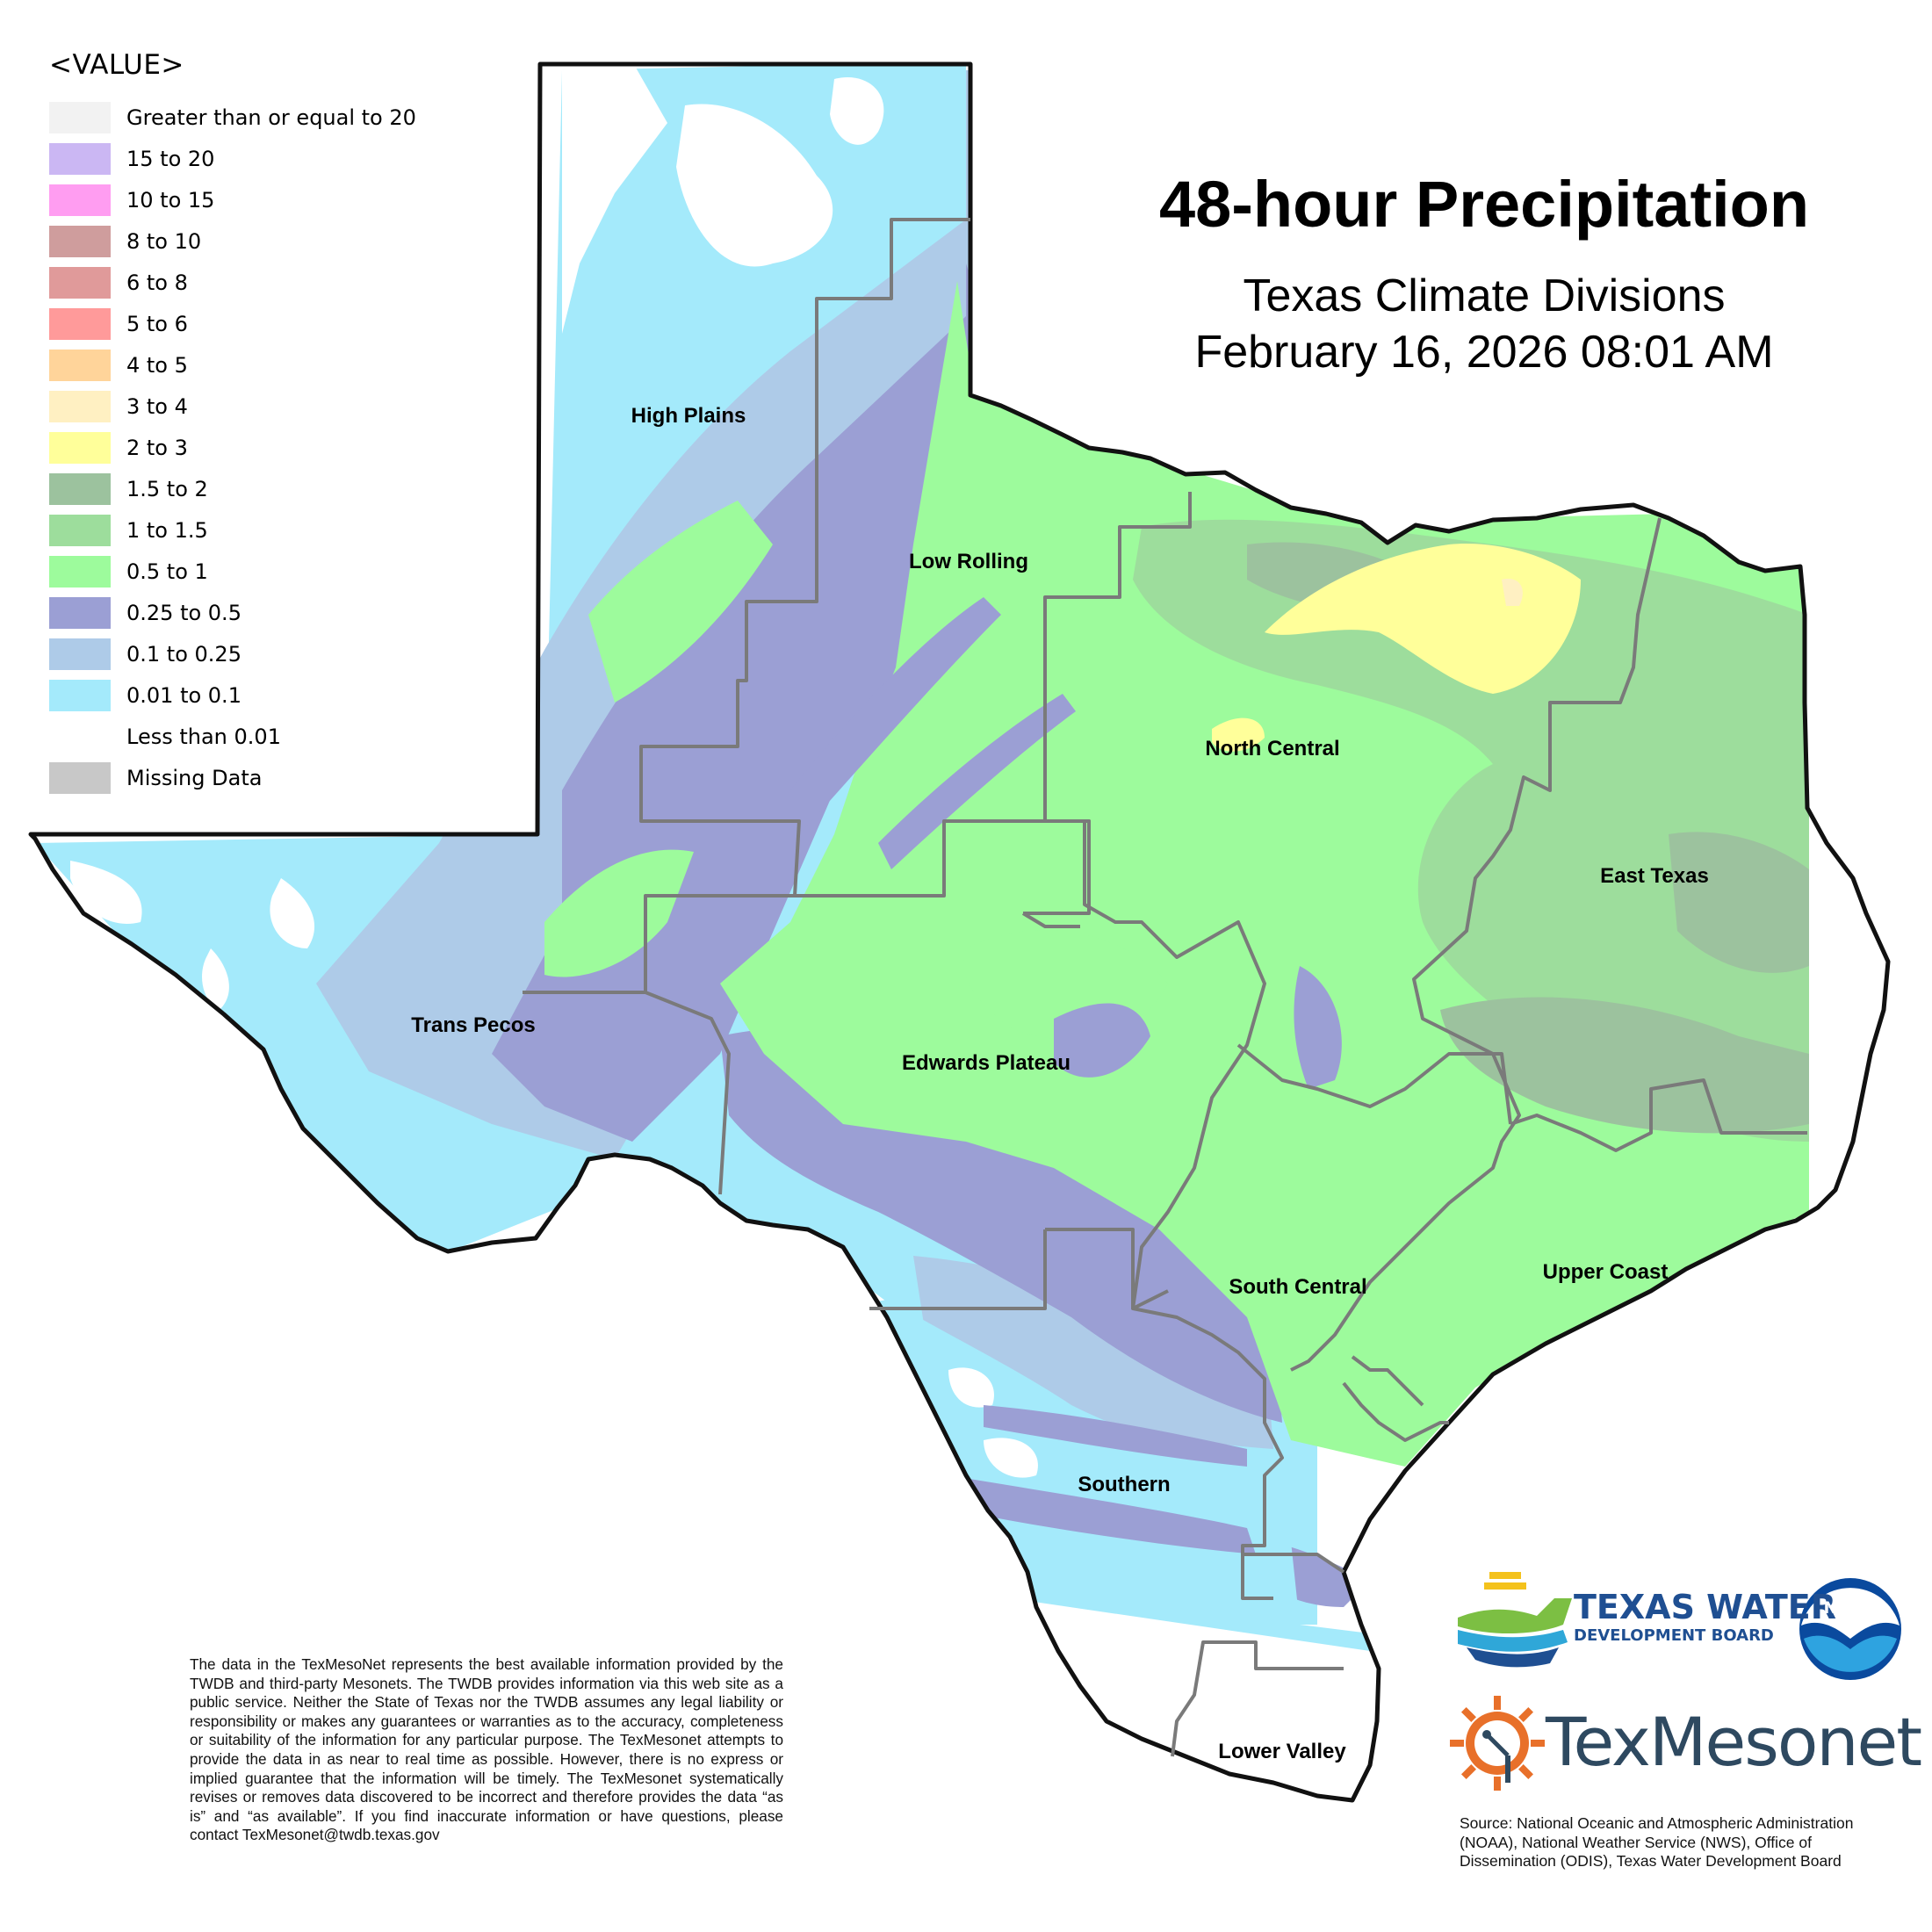 Image resolution: width=1932 pixels, height=1932 pixels. I want to click on label-edwards-plateau: Edwards Plateau, so click(986, 1063).